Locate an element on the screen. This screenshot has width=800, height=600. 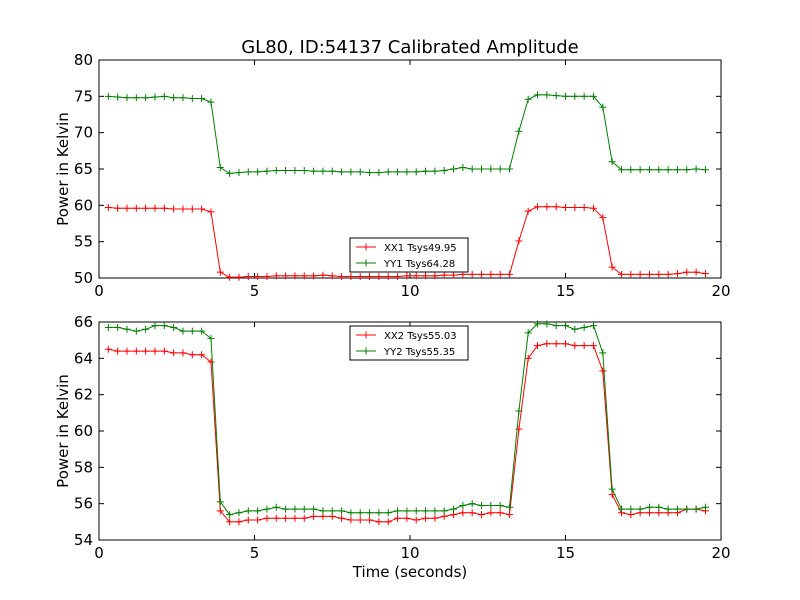
bottom-legend-label: XX2 Tsys55.03 is located at coordinates (420, 336).